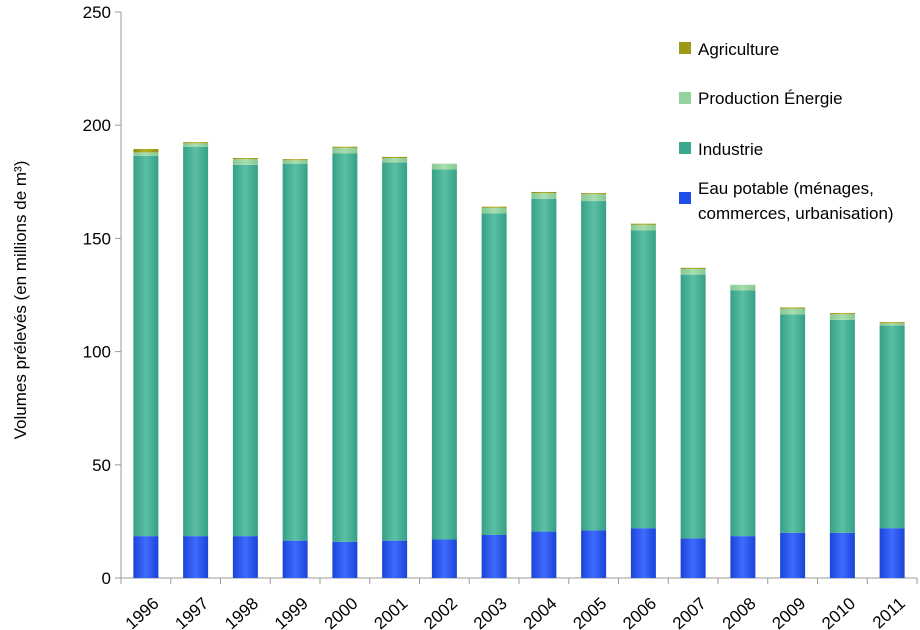  What do you see at coordinates (102, 295) in the screenshot?
I see `y-ticks: 0 50 100 150 200 250` at bounding box center [102, 295].